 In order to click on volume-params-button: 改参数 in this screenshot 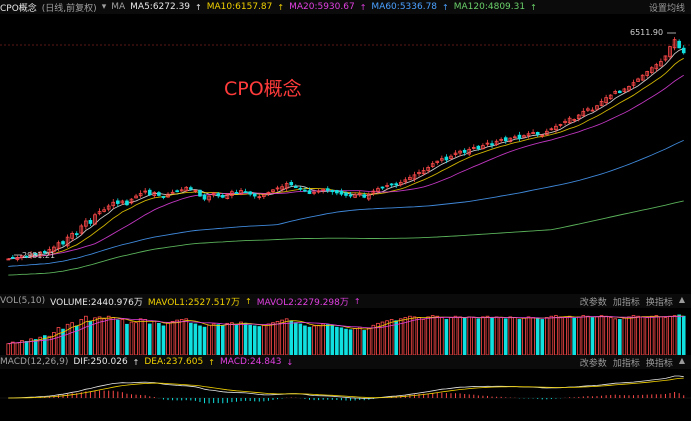, I will do `click(593, 302)`.